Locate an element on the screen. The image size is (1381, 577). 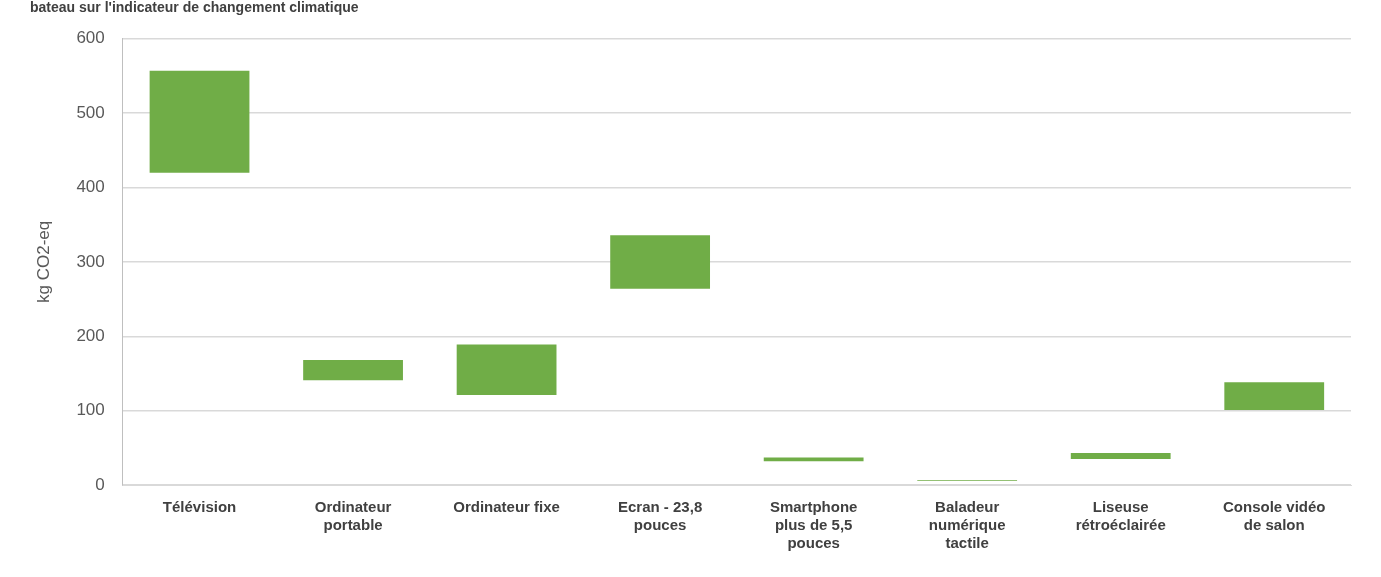
x-tick-label: Baladeur numérique tactile is located at coordinates (967, 525).